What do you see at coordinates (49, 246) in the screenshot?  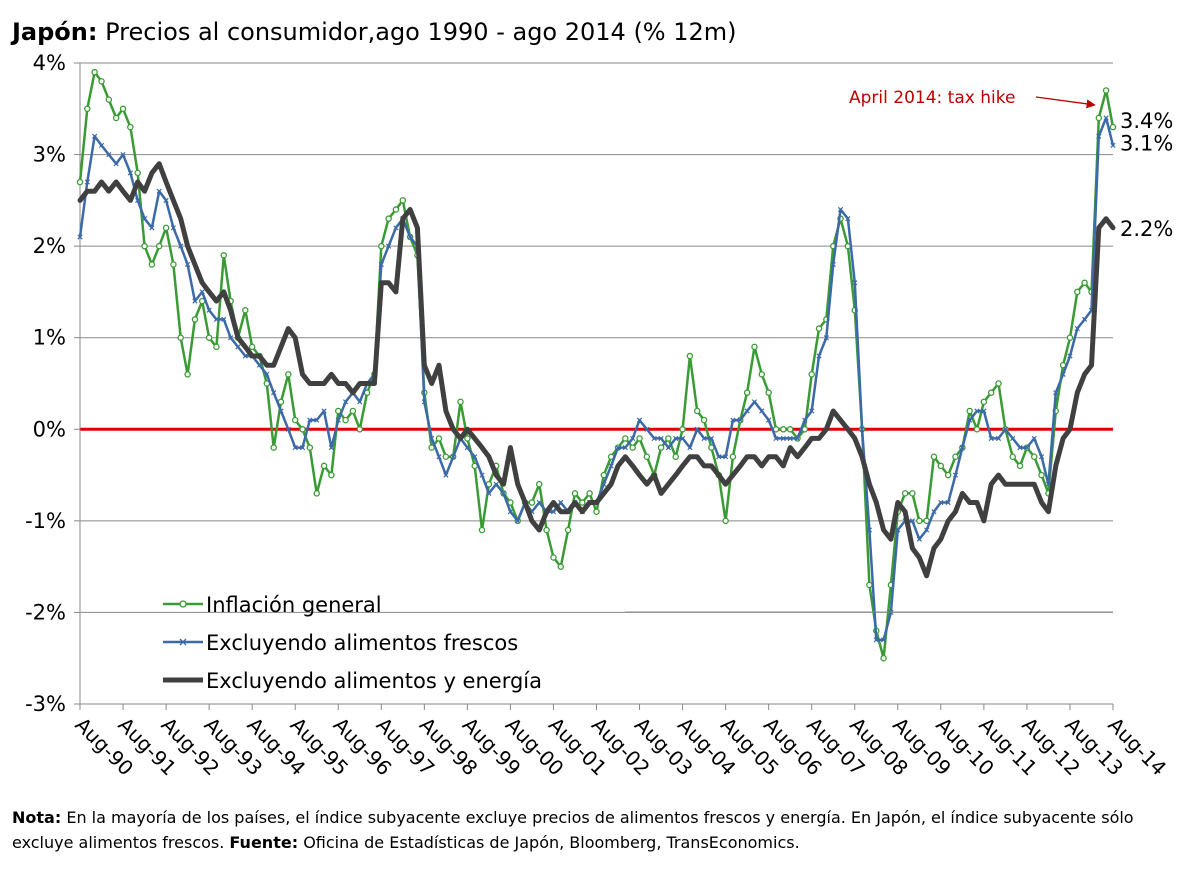 I see `y-tick-label: 2%` at bounding box center [49, 246].